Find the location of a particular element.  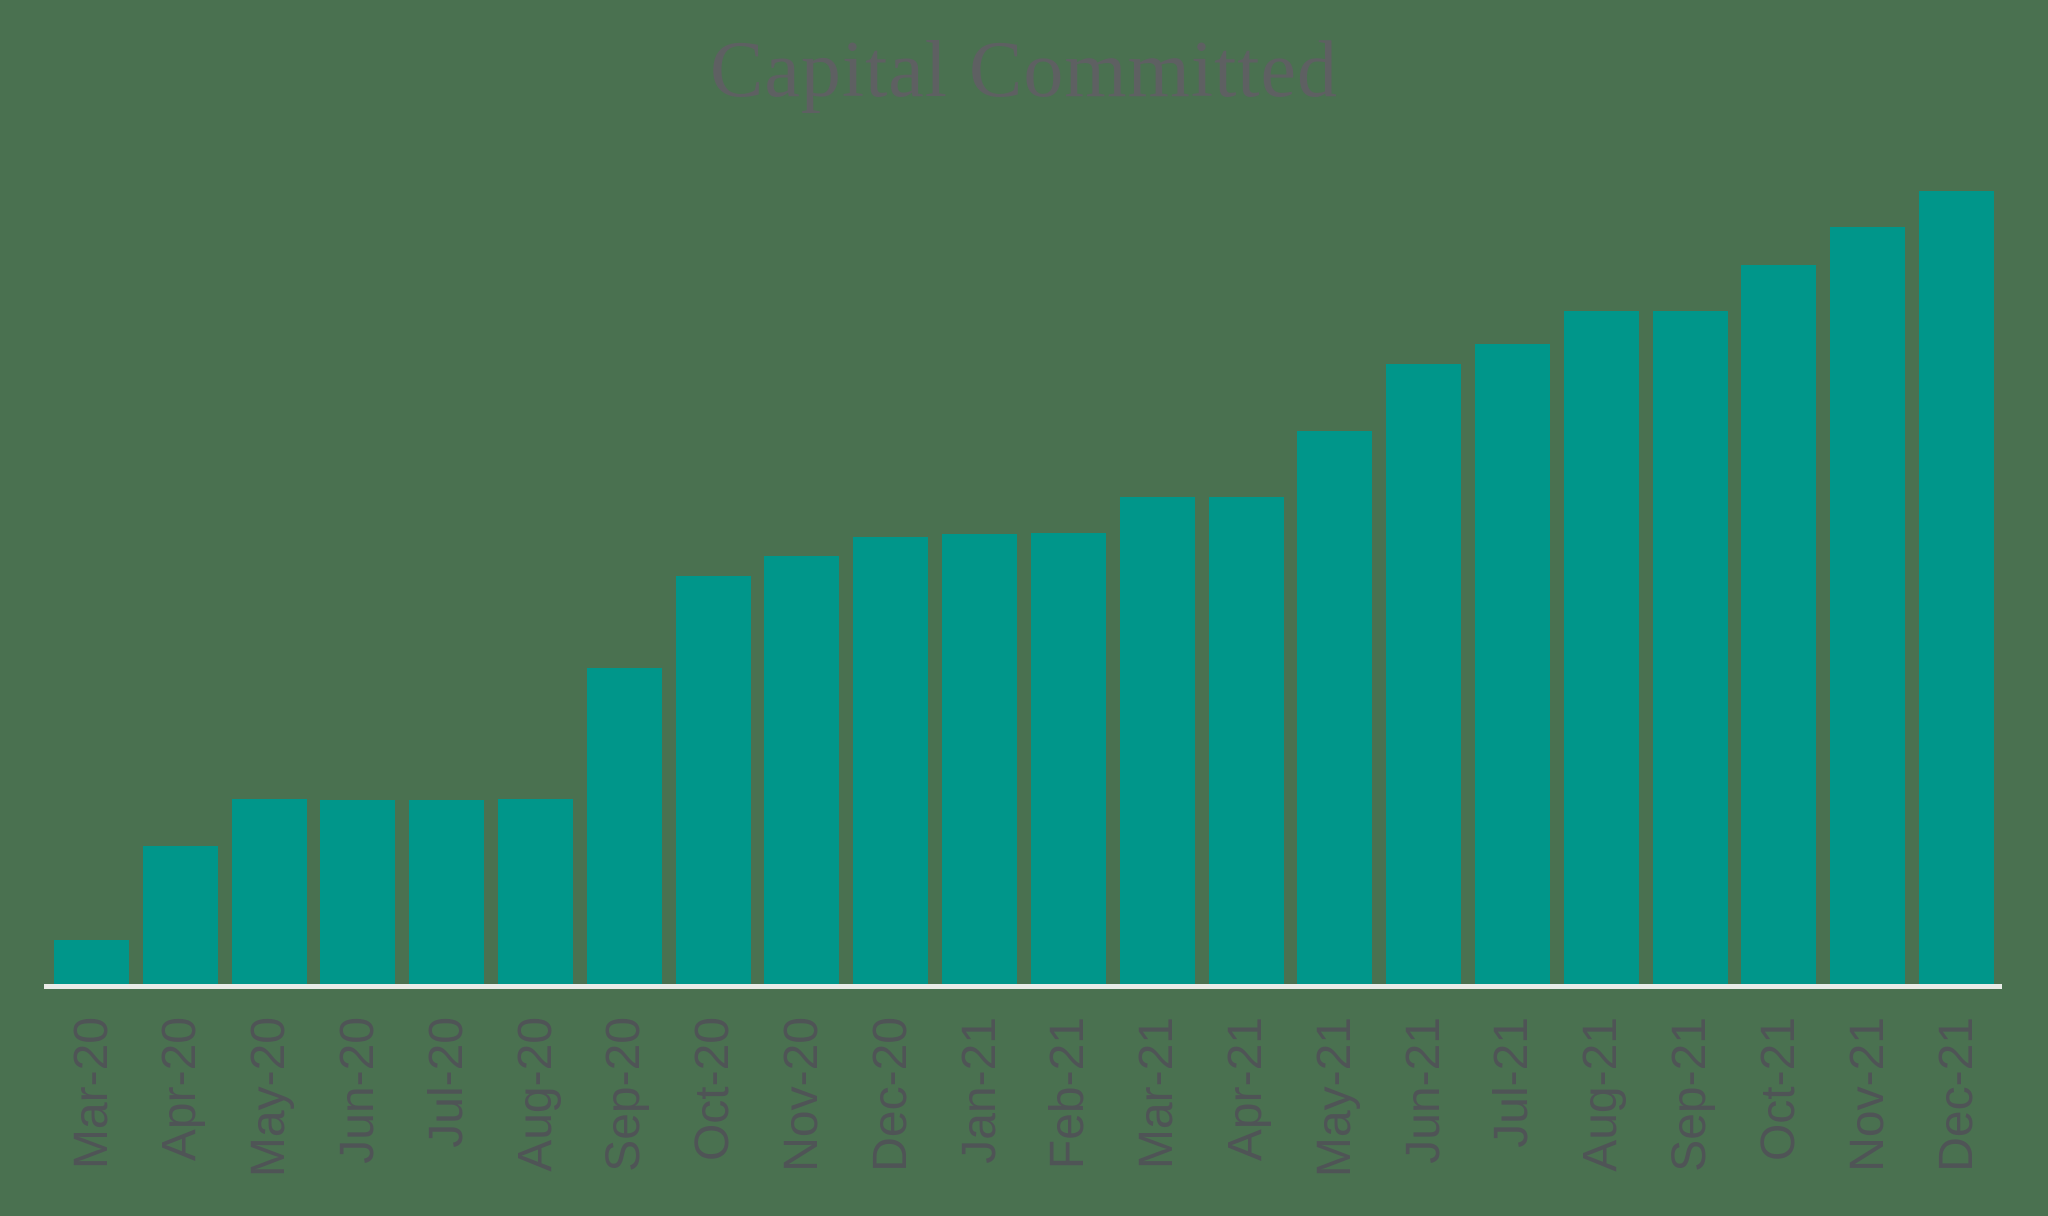

x-tick-label-mar-21: Mar-21 is located at coordinates (1157, 1093).